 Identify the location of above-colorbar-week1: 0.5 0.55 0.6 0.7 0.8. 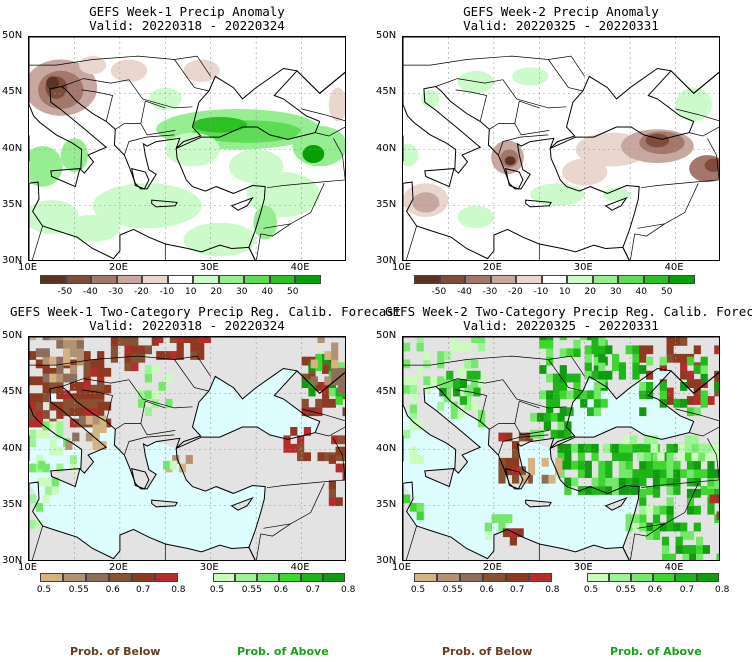
(282, 585).